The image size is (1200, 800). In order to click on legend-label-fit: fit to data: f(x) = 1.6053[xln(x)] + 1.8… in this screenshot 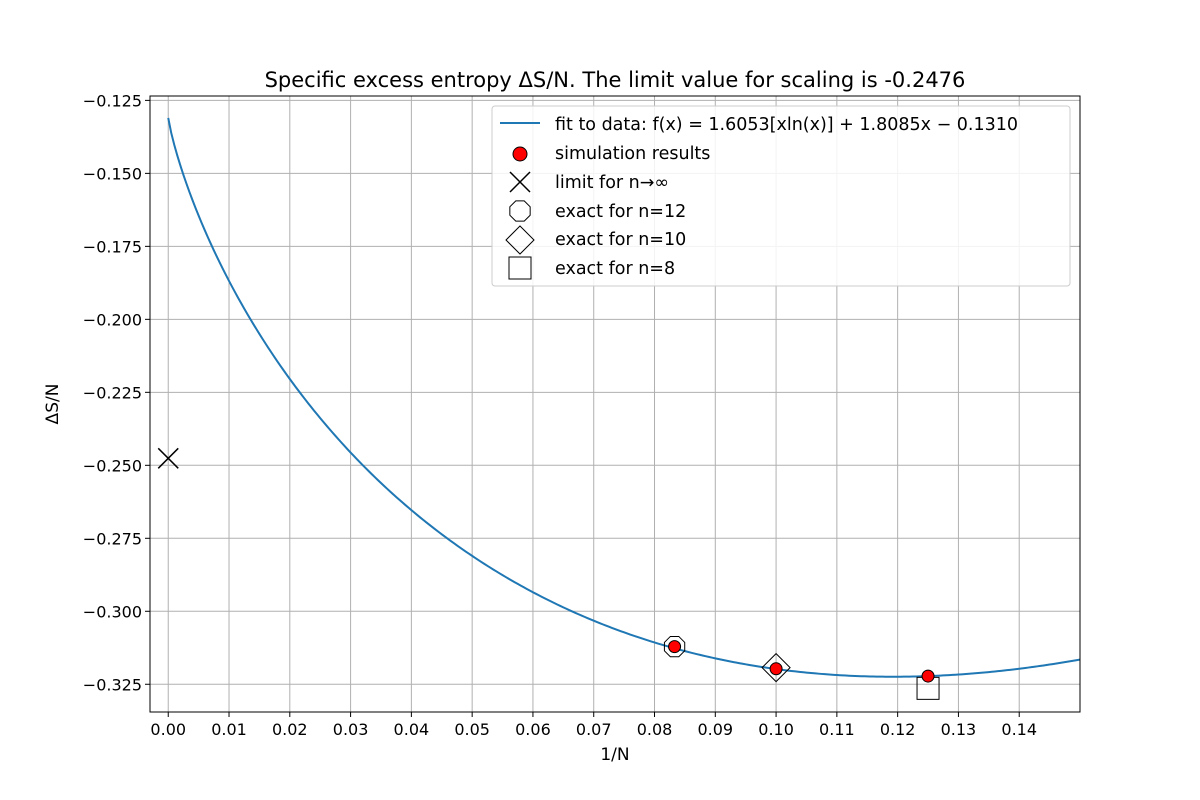, I will do `click(786, 125)`.